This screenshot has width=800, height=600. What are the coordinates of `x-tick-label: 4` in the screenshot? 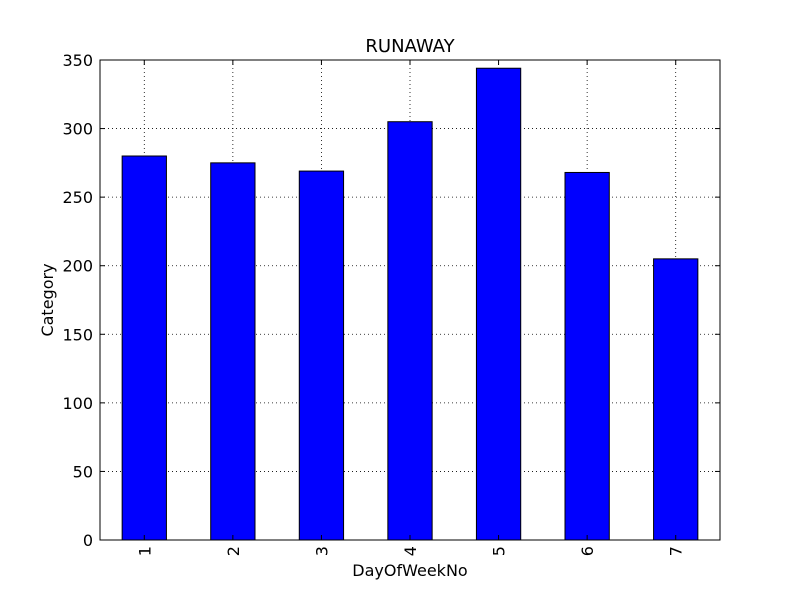 It's located at (410, 551).